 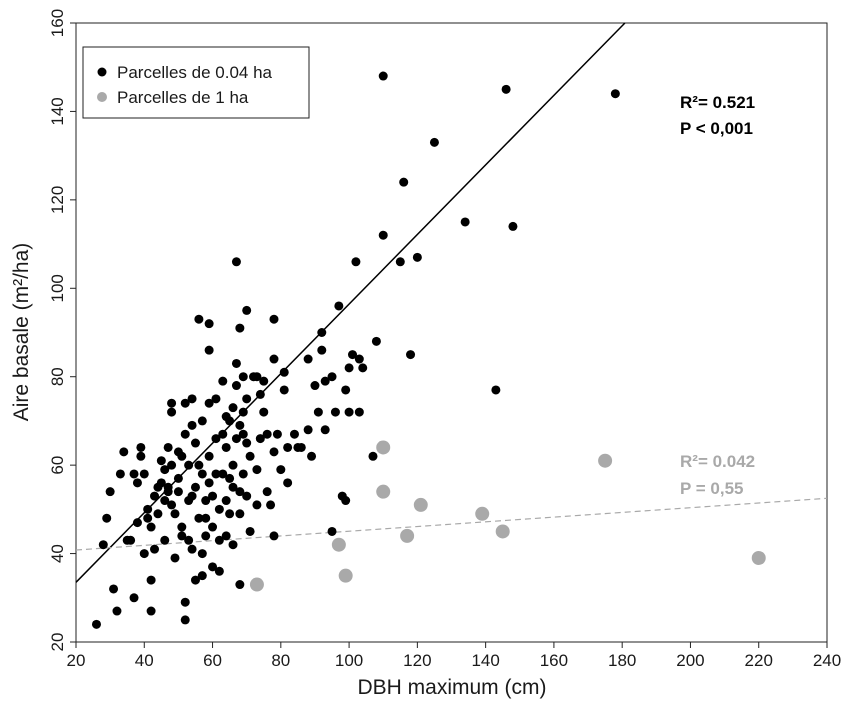 I want to click on y-tick-label: 120, so click(x=57, y=200).